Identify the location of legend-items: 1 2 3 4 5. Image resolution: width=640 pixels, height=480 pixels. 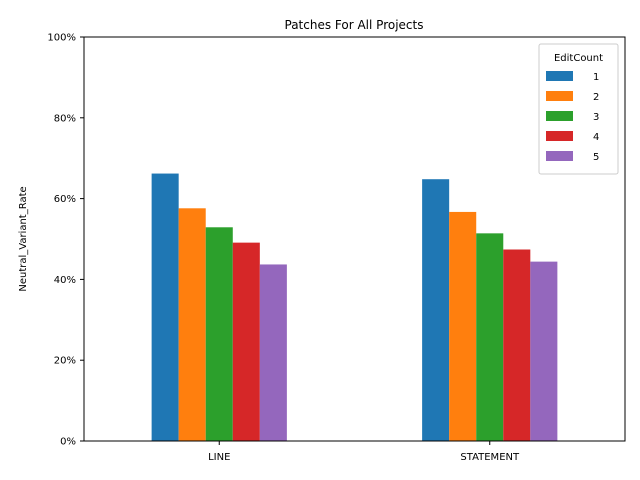
(572, 117).